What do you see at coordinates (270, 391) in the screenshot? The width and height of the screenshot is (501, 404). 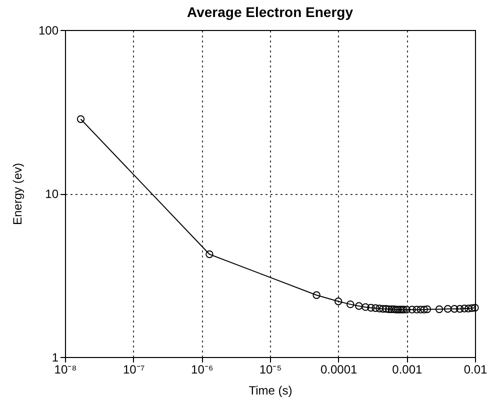 I see `x-axis-title: Time (s)` at bounding box center [270, 391].